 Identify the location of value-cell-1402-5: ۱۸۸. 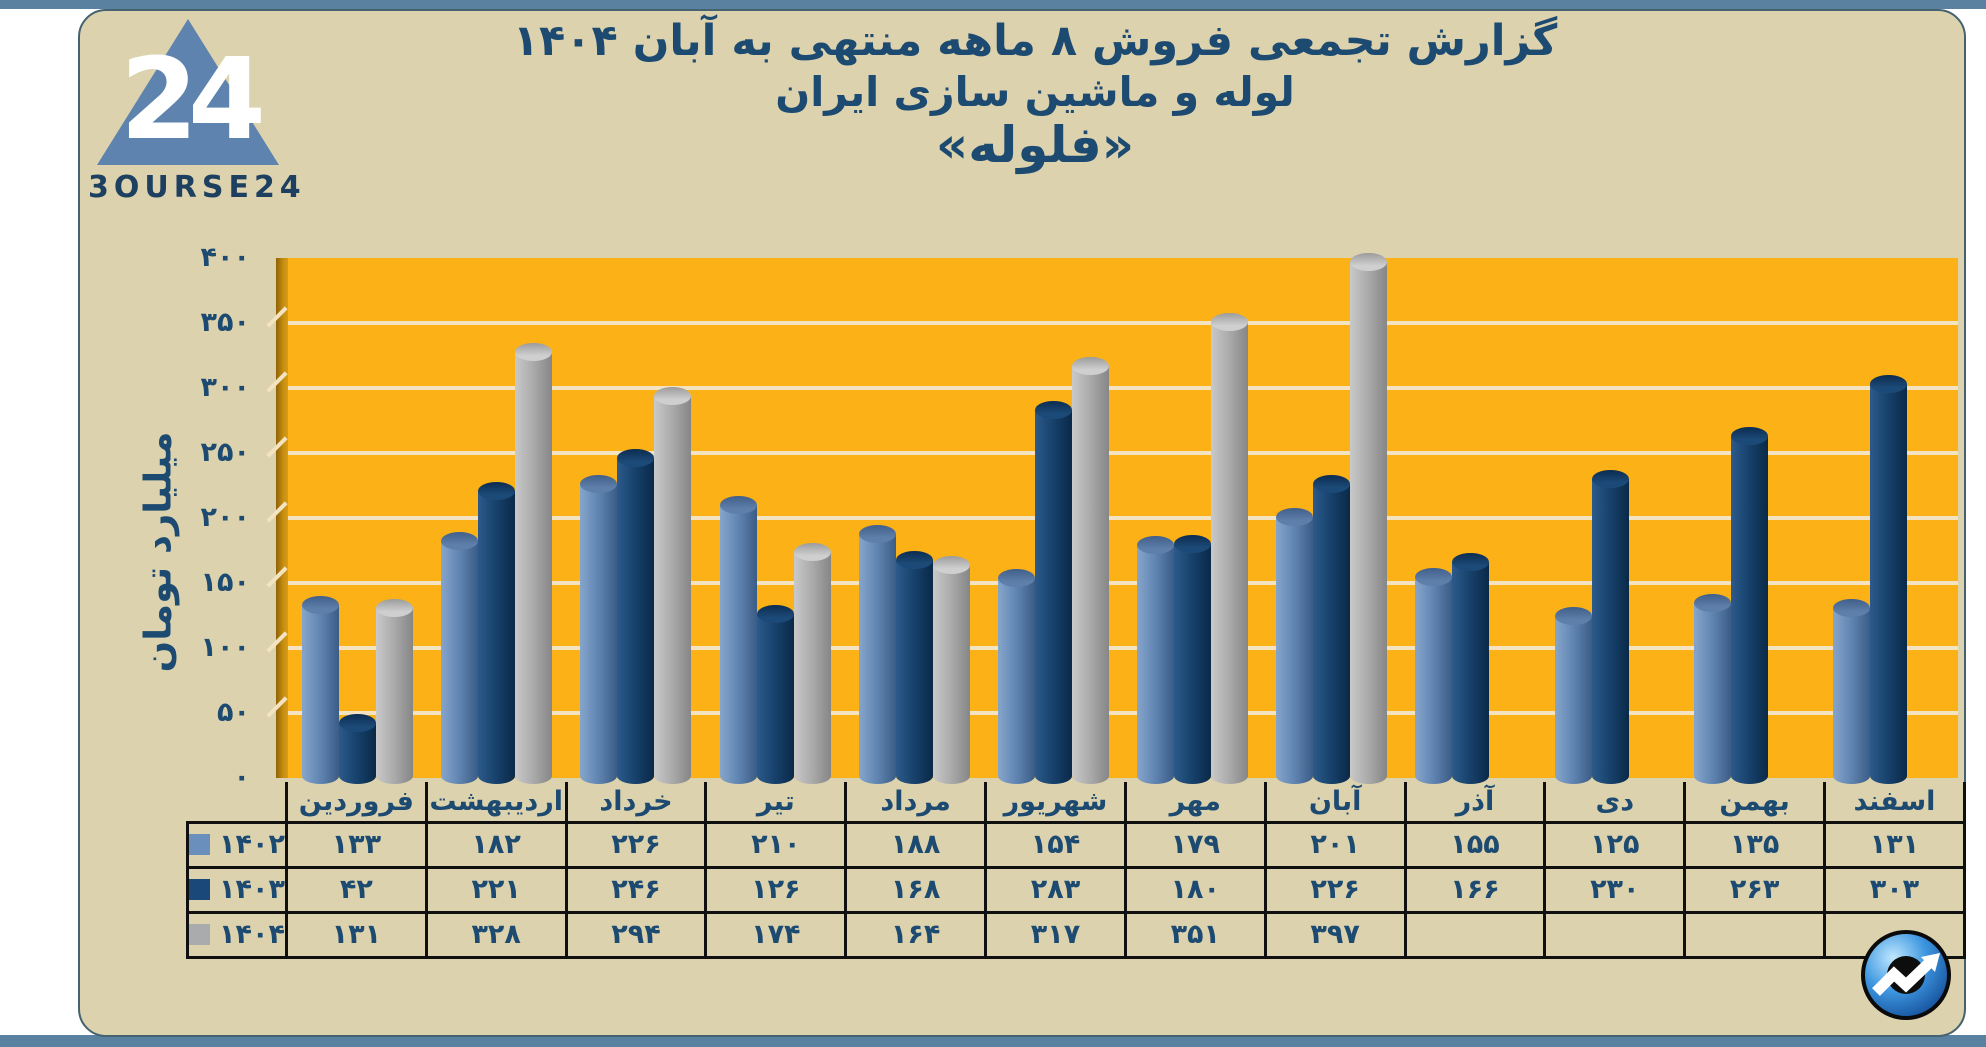
(916, 844).